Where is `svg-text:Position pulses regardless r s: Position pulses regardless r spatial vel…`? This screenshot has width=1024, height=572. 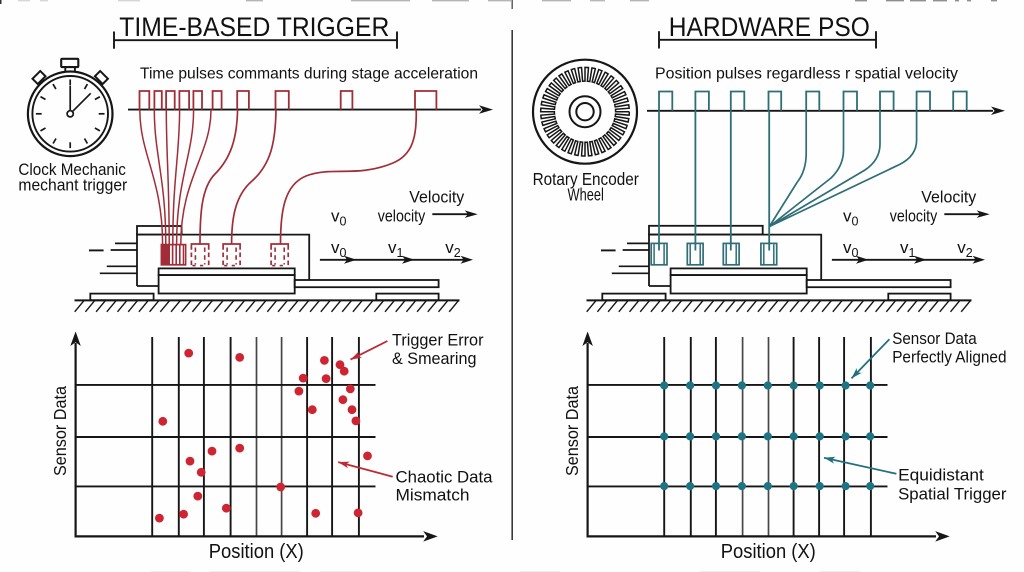
svg-text:Position pulses regardless r s: Position pulses regardless r spatial vel… is located at coordinates (806, 74).